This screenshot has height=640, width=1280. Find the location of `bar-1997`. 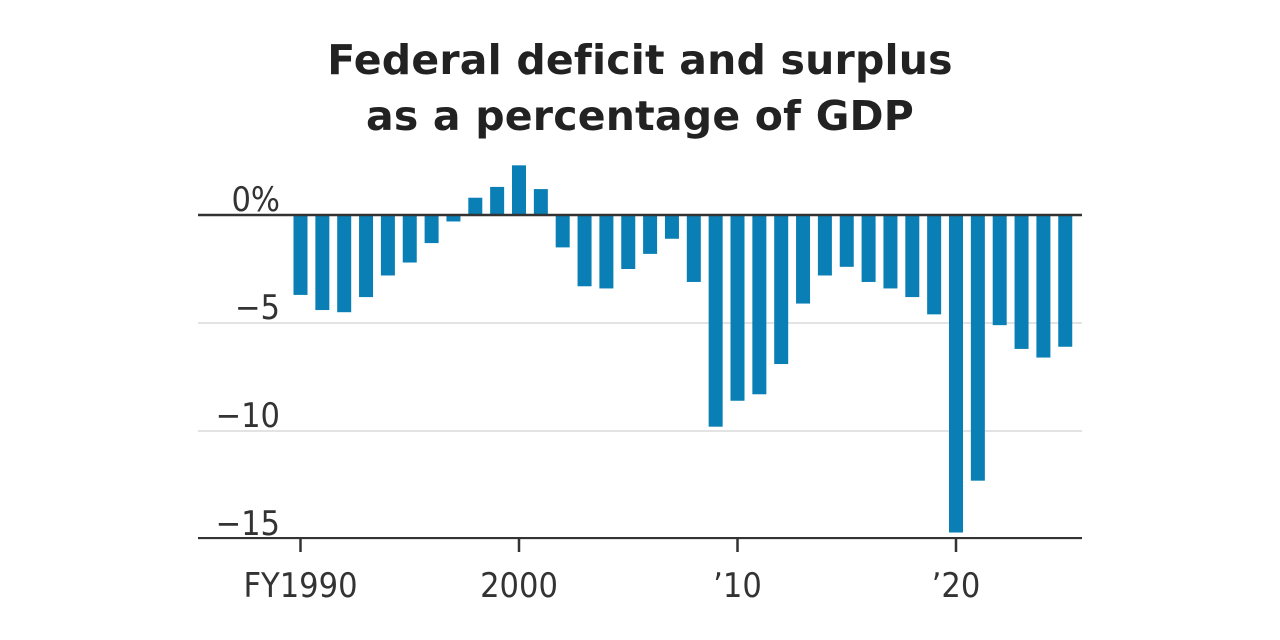

bar-1997 is located at coordinates (453, 218).